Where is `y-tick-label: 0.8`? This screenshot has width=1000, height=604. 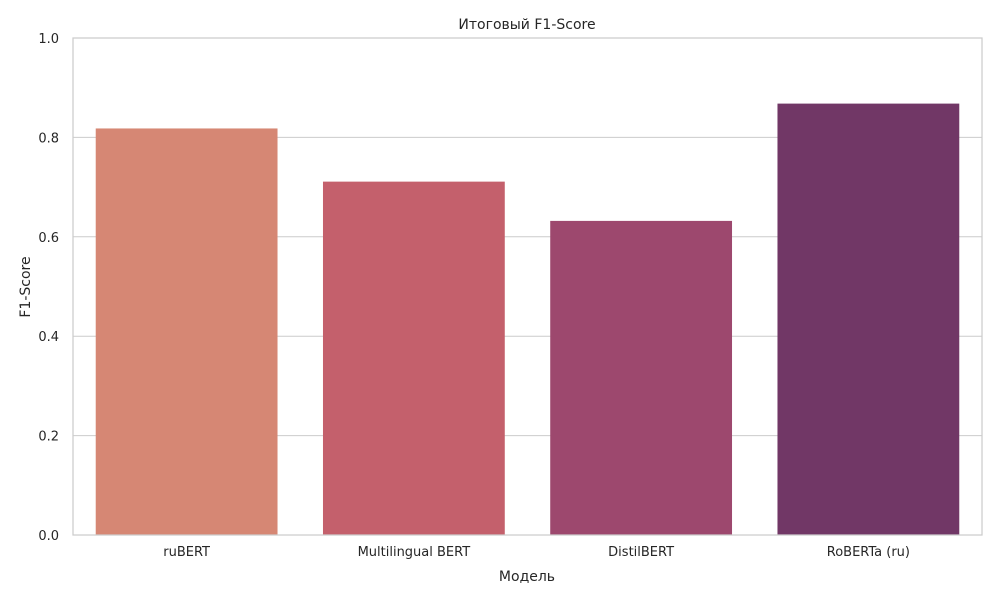 y-tick-label: 0.8 is located at coordinates (48, 138).